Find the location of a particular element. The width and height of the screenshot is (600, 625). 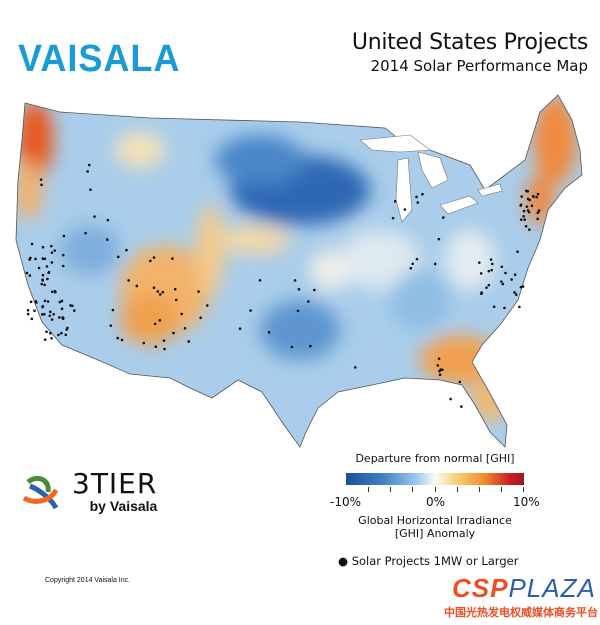

tick-max: 10% is located at coordinates (526, 502).